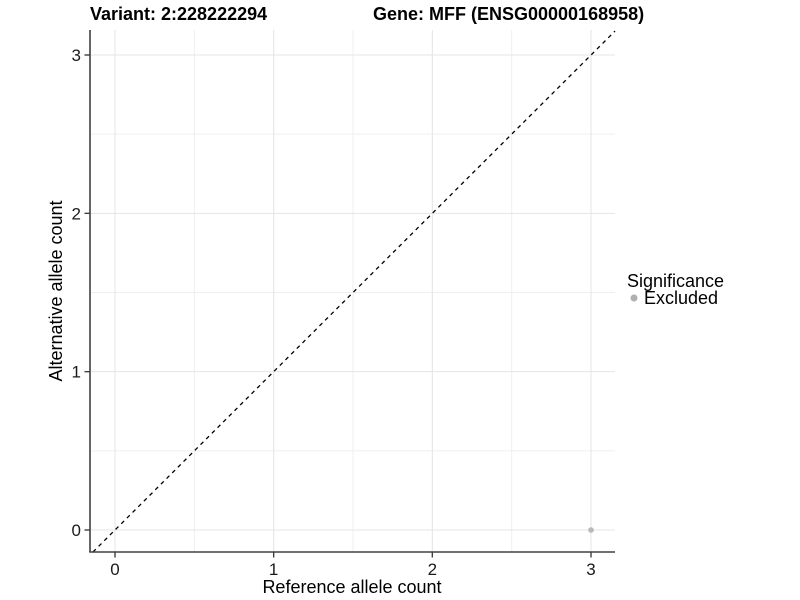  What do you see at coordinates (591, 530) in the screenshot?
I see `data-point-excluded` at bounding box center [591, 530].